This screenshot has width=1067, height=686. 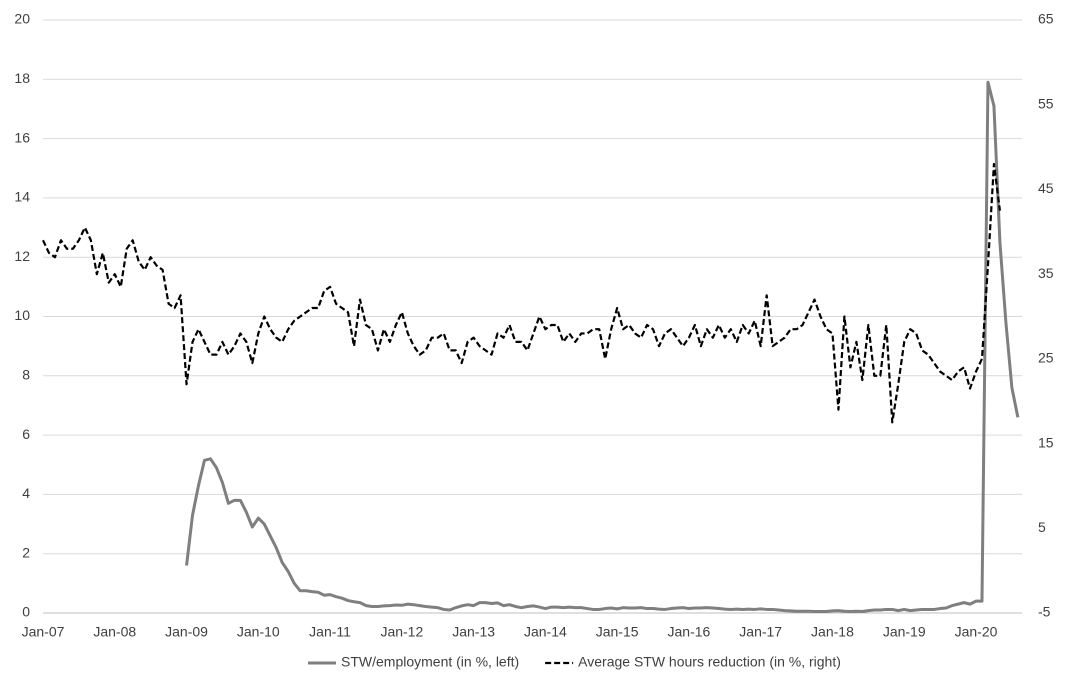 I want to click on y2-tick-label: 45, so click(x=1046, y=188).